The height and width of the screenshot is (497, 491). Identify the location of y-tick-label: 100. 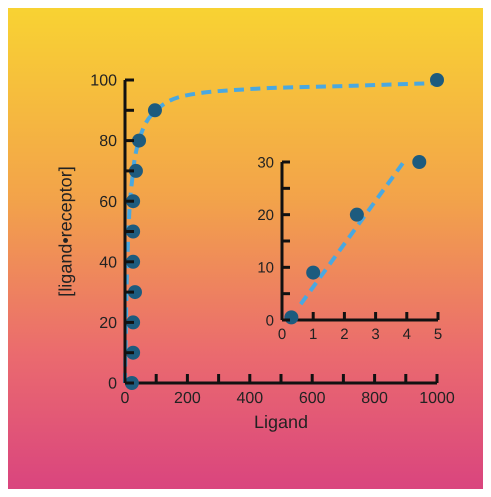
(104, 81).